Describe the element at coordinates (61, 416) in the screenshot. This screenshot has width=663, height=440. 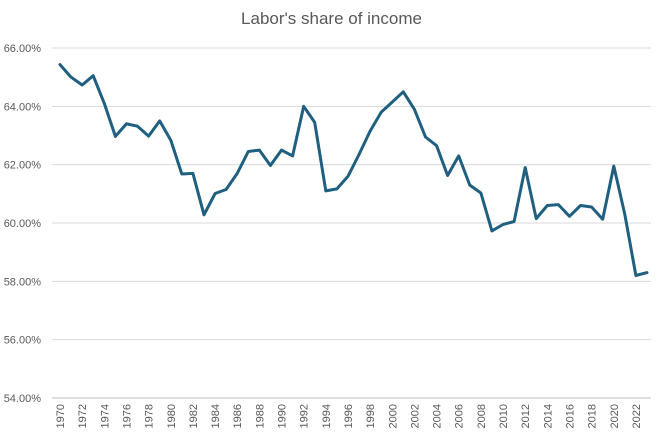
I see `x-tick-label: 1970` at that location.